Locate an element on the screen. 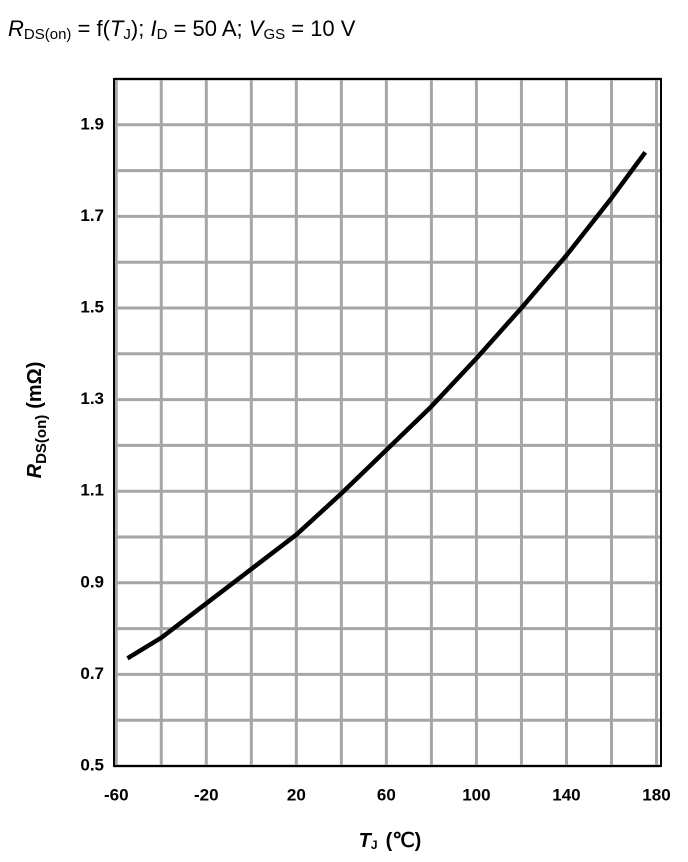  title-part: = 10 V is located at coordinates (320, 28).